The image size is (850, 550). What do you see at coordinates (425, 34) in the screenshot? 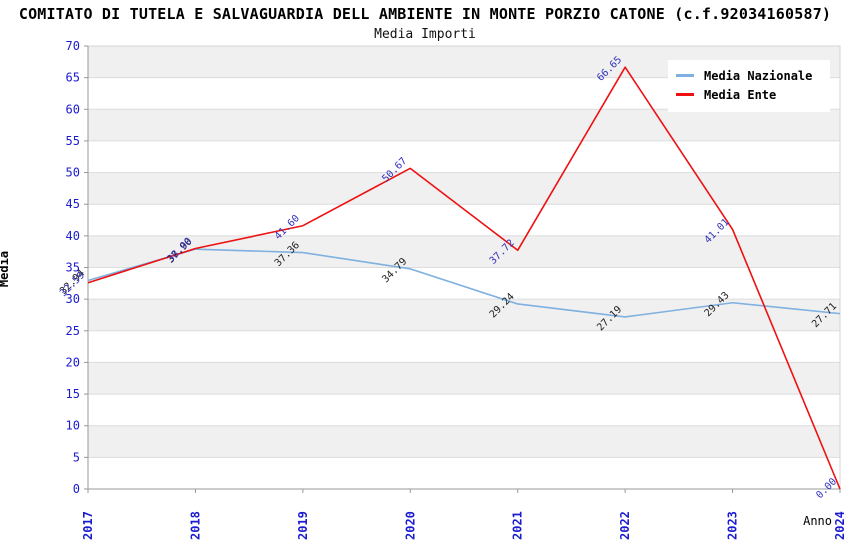
I see `chart-subtitle: Media Importi` at bounding box center [425, 34].